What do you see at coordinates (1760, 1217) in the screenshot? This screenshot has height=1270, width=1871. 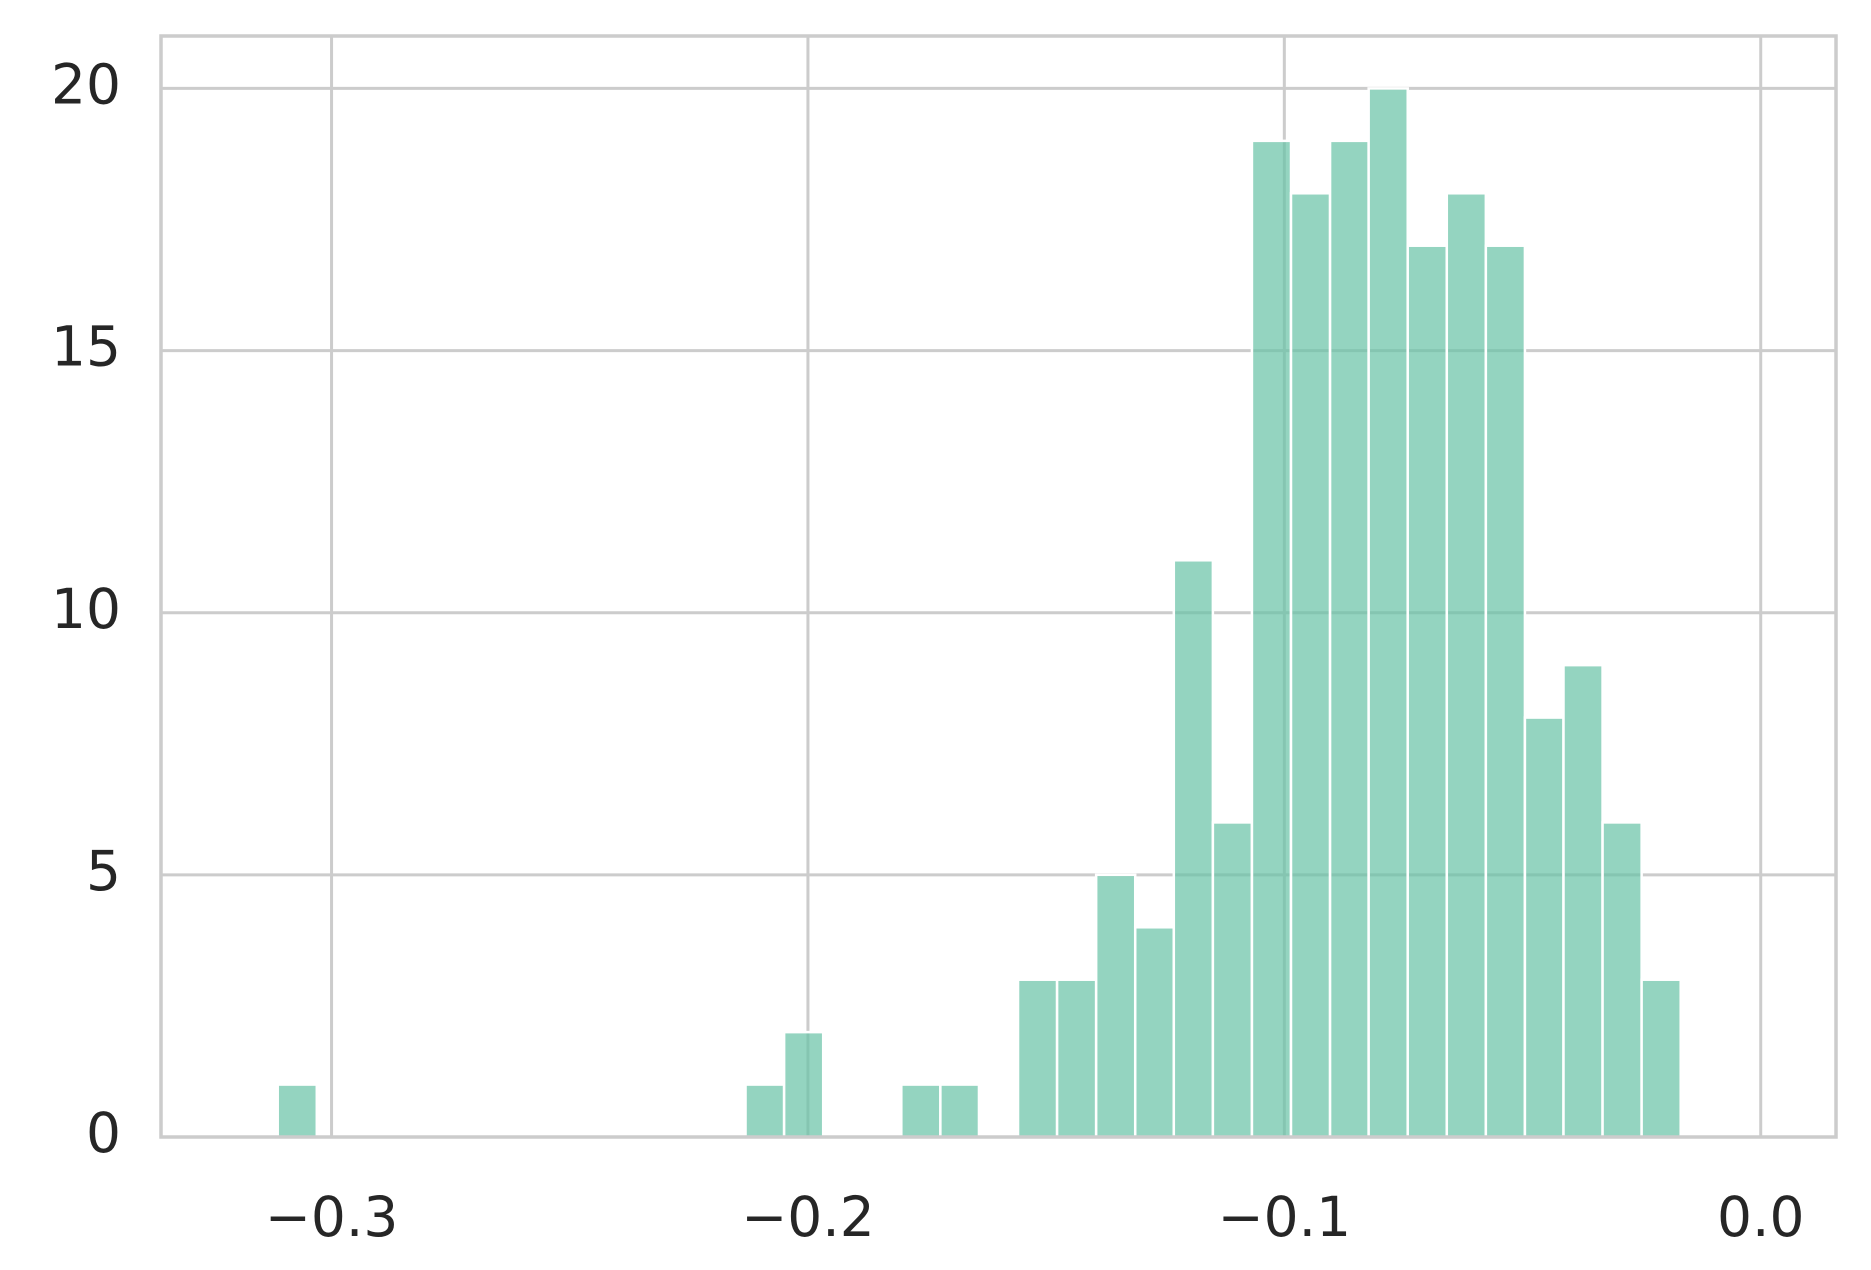 I see `x-tick-label: 0.0` at bounding box center [1760, 1217].